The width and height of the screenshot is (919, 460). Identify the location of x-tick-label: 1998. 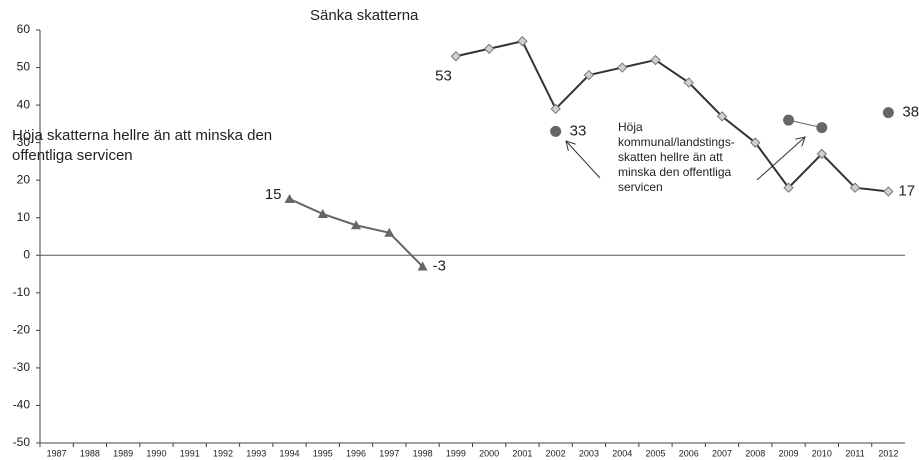
(423, 453).